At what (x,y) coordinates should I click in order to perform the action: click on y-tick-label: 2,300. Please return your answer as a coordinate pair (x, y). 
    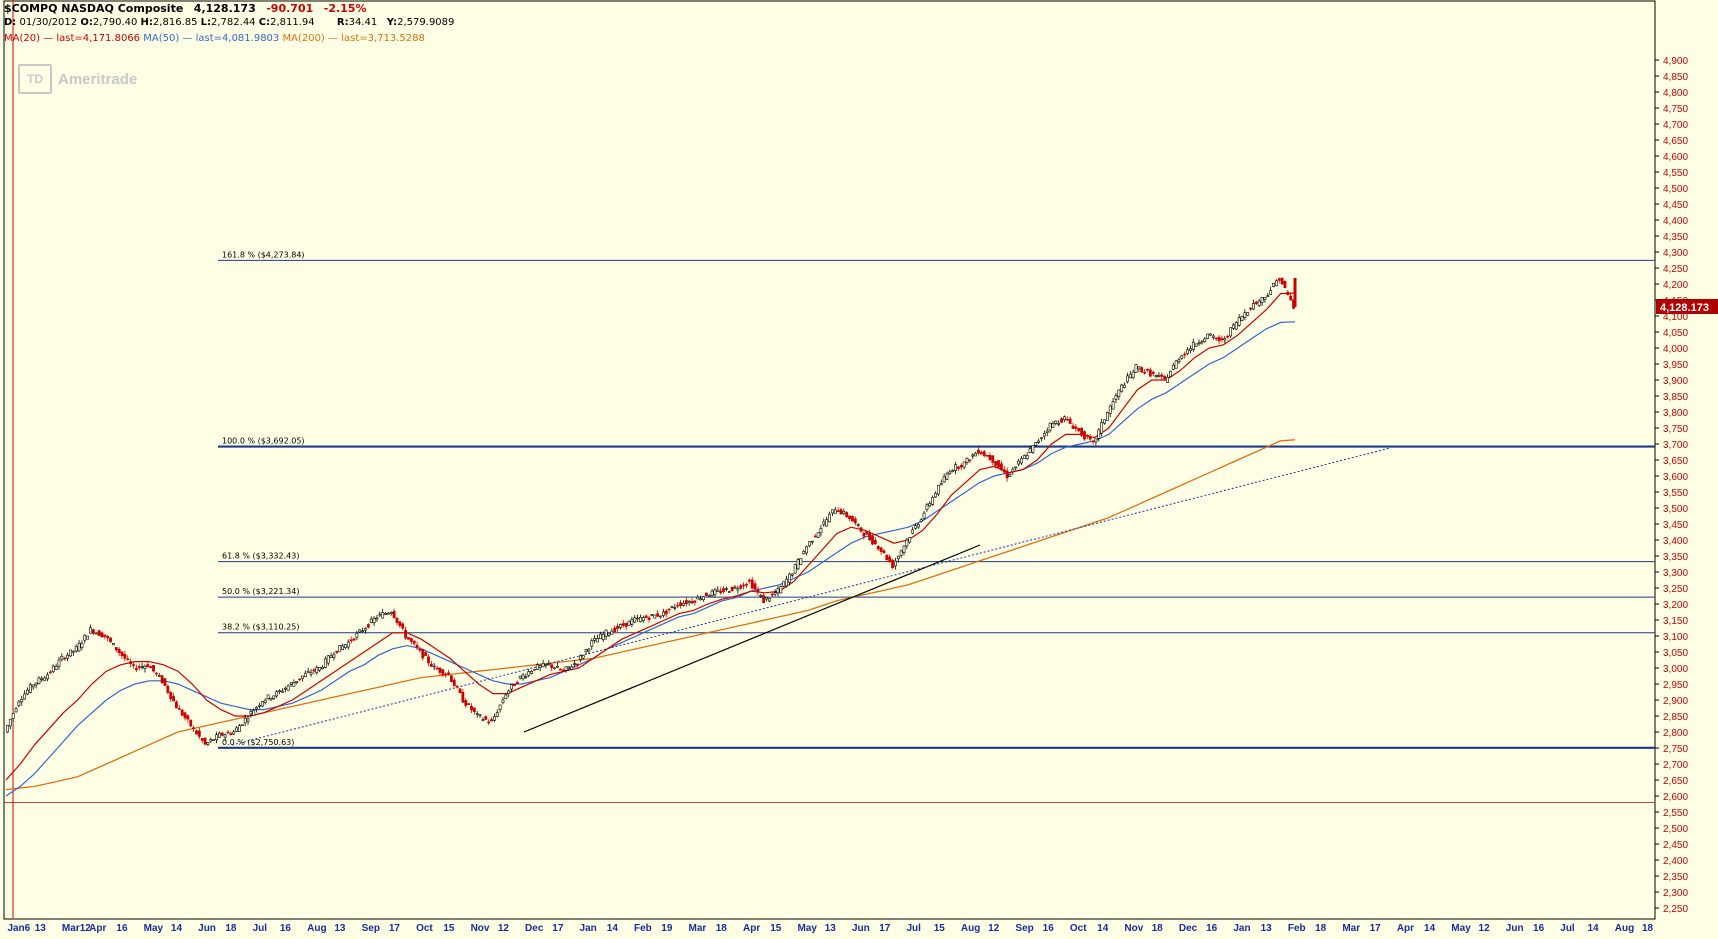
    Looking at the image, I should click on (1675, 893).